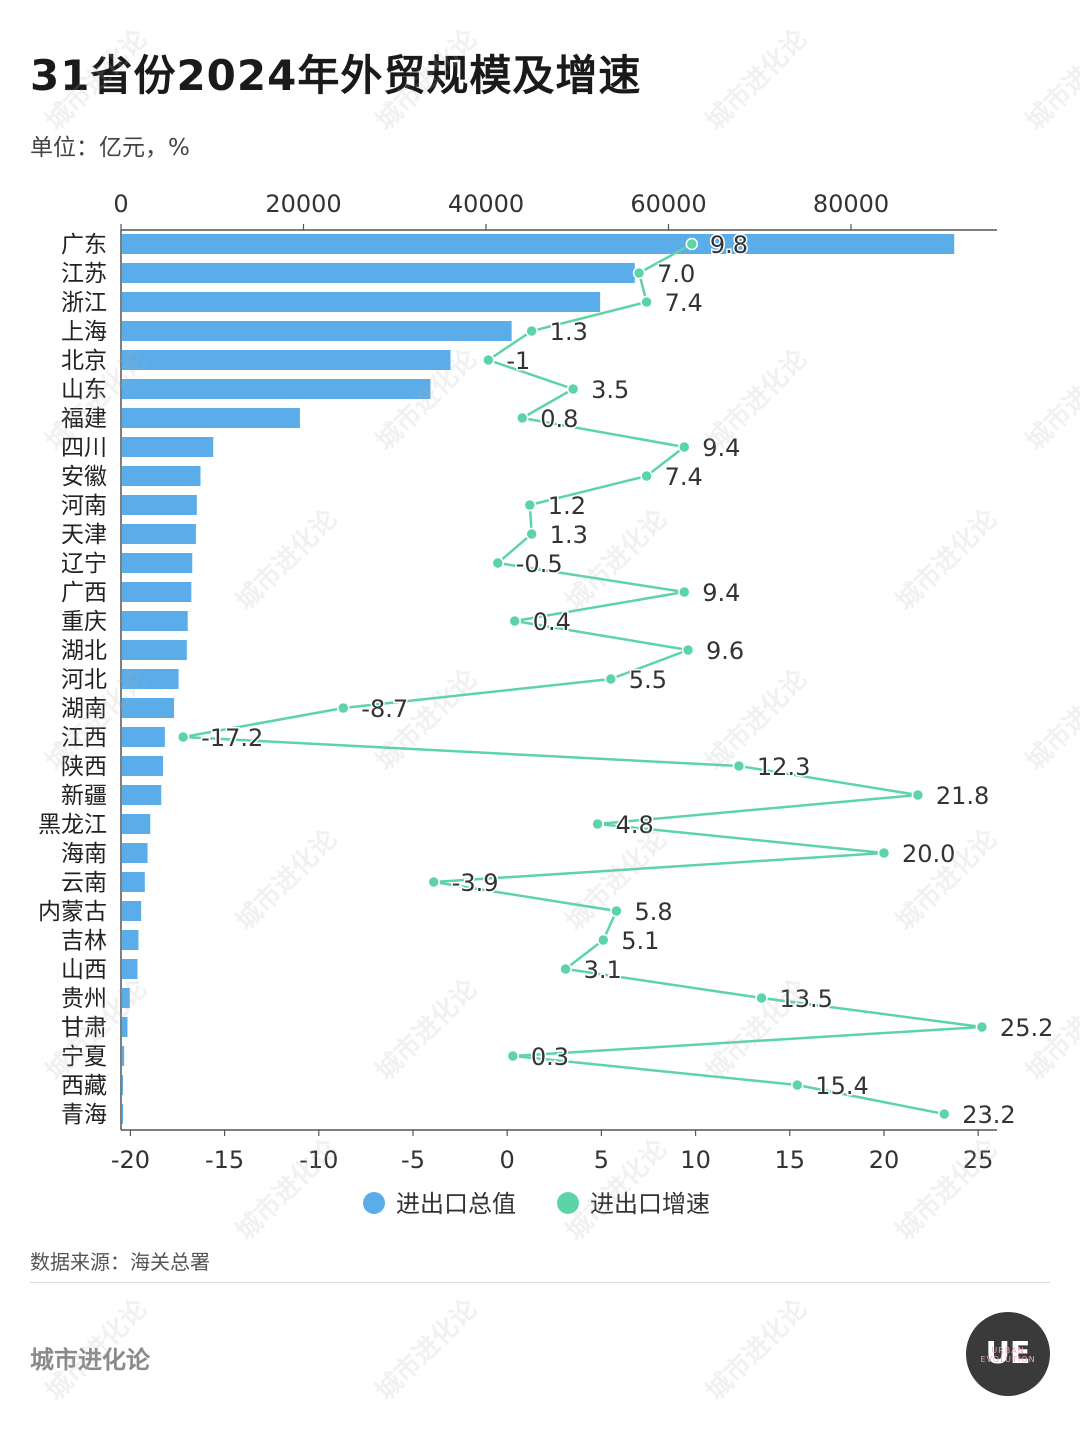 Image resolution: width=1080 pixels, height=1440 pixels. What do you see at coordinates (318, 1160) in the screenshot?
I see `bottom-axis-tick-label: -10` at bounding box center [318, 1160].